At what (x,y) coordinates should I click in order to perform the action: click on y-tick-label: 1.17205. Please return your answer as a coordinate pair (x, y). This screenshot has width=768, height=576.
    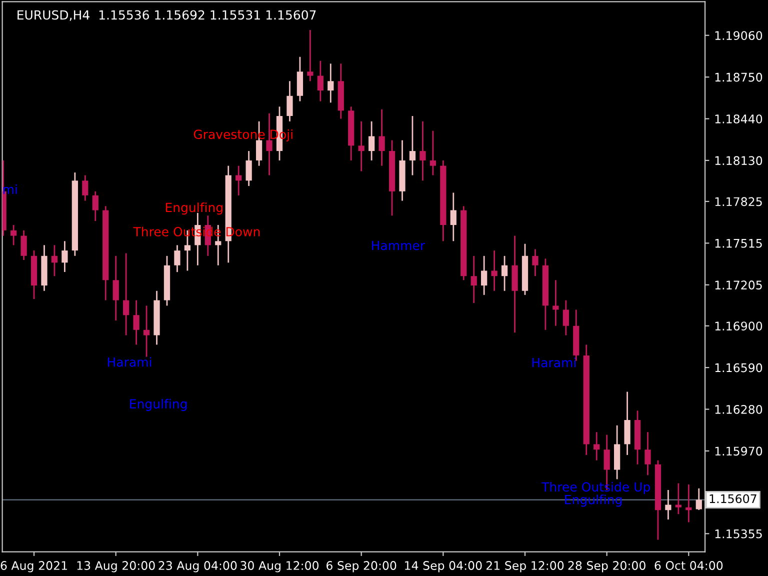
    Looking at the image, I should click on (738, 285).